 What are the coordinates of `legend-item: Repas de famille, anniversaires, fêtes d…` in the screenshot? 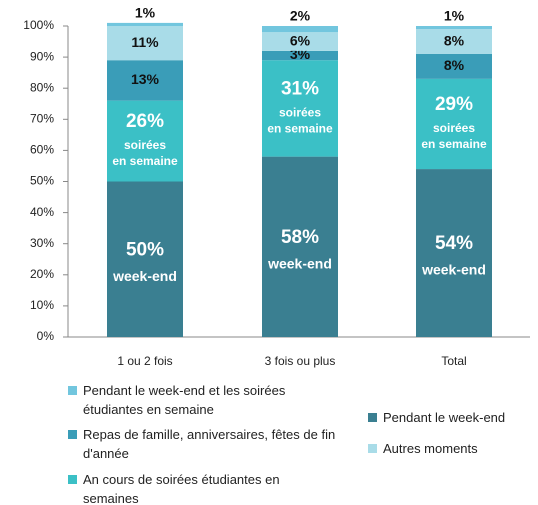 It's located at (203, 444).